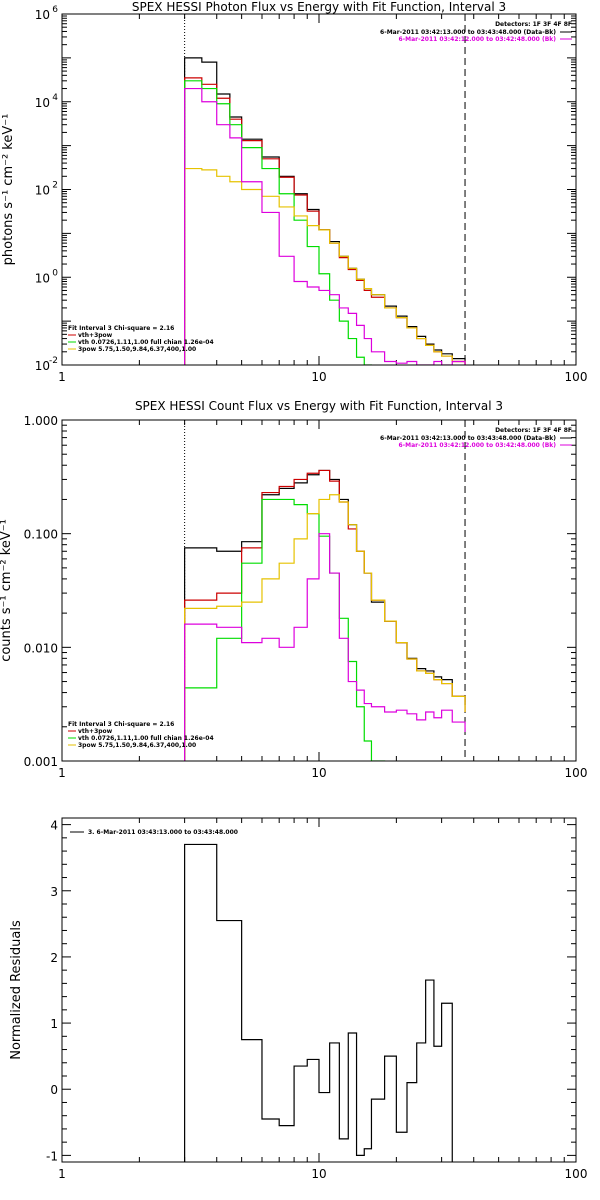 The width and height of the screenshot is (600, 1200). What do you see at coordinates (54, 826) in the screenshot?
I see `y-tick-label: 4` at bounding box center [54, 826].